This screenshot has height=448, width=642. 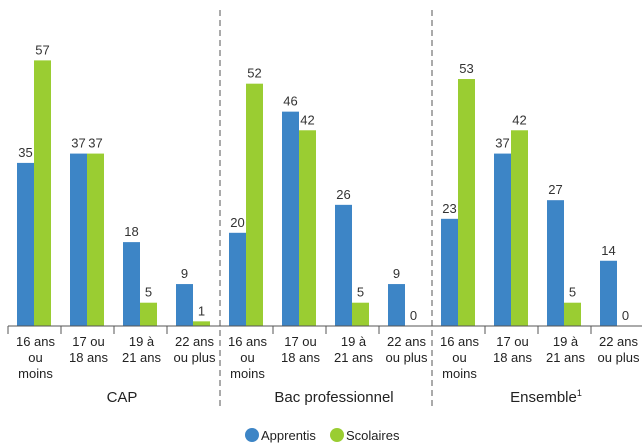 I want to click on value-label-apprentis-1-2: 26, so click(x=343, y=194).